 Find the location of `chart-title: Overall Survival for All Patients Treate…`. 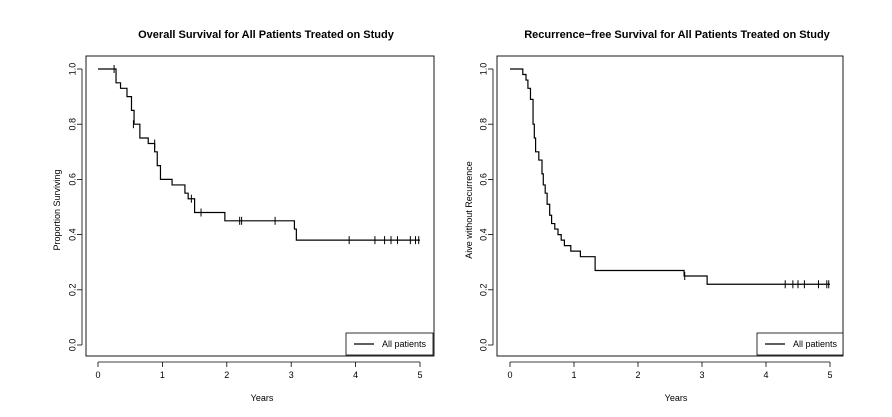

chart-title: Overall Survival for All Patients Treate… is located at coordinates (266, 35).